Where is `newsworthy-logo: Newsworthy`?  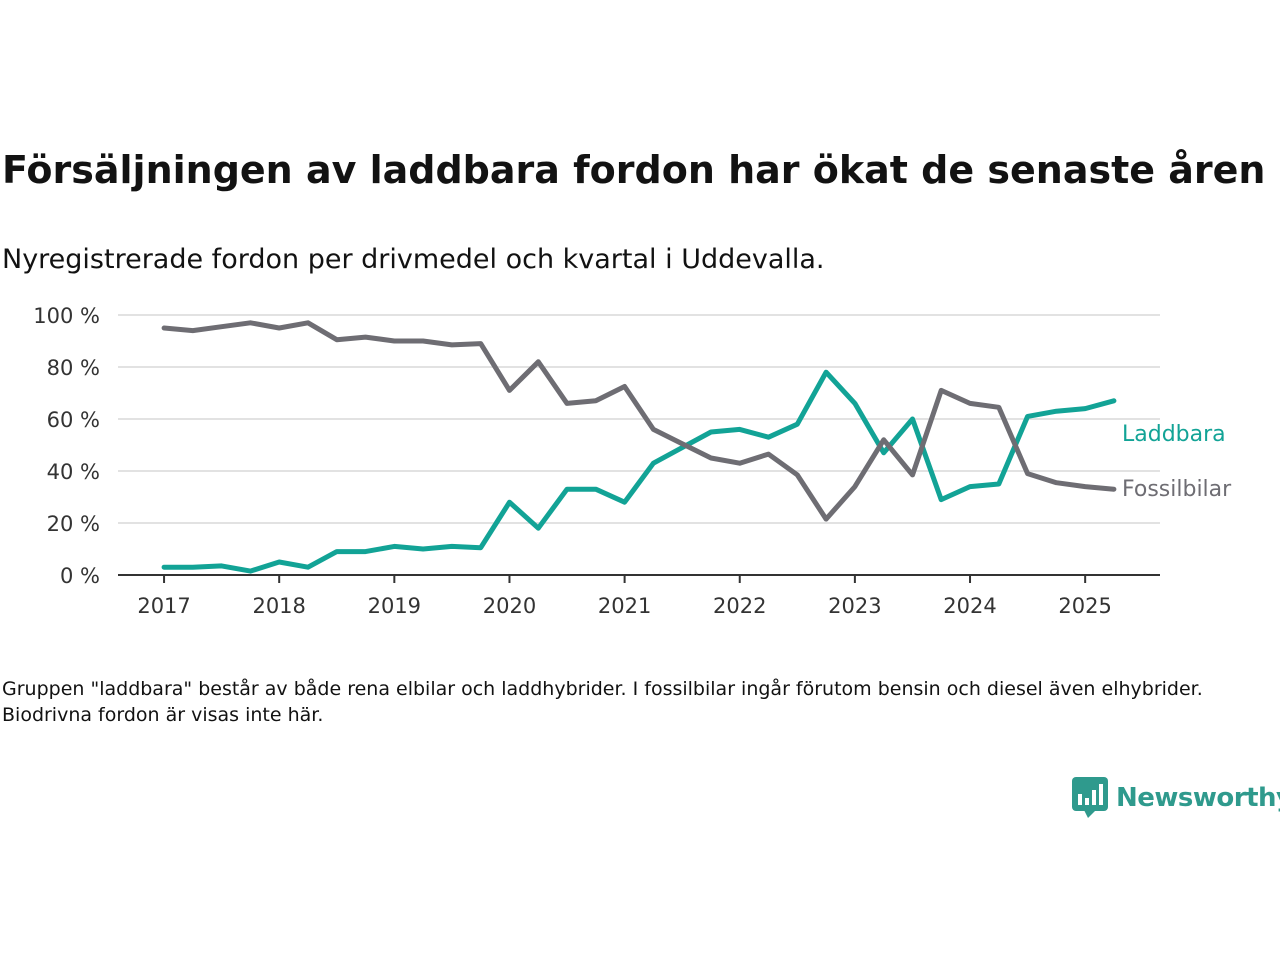 newsworthy-logo: Newsworthy is located at coordinates (1176, 798).